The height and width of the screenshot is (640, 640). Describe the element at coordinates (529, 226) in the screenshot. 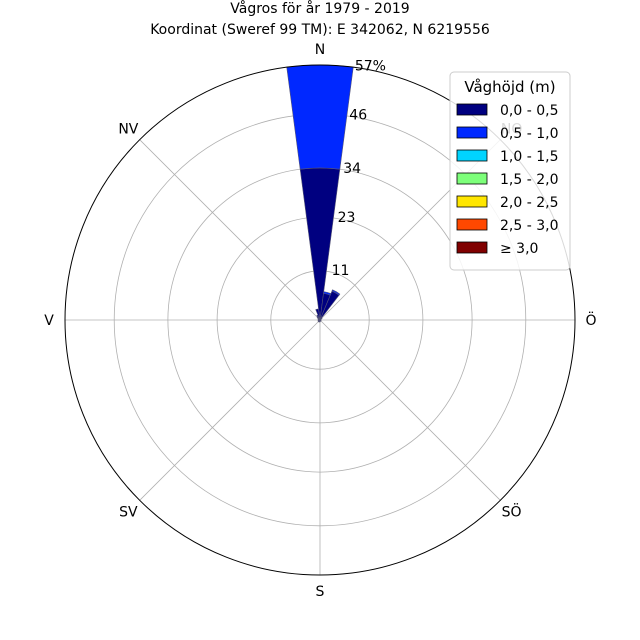

I see `legend-label: 2,5 - 3,0` at that location.